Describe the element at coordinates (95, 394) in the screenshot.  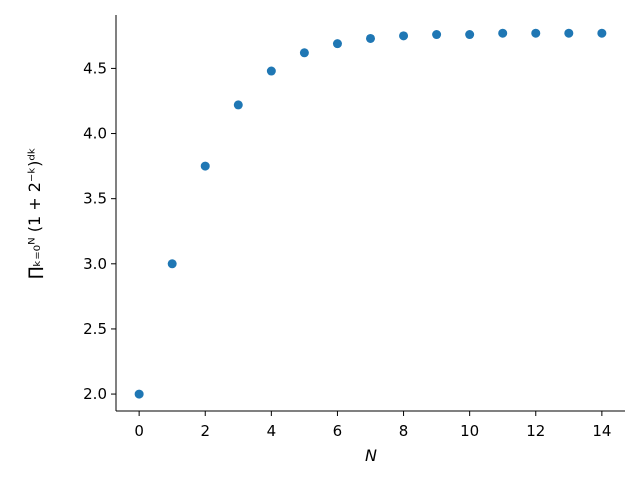
I see `y-tick-label: 2.0` at that location.